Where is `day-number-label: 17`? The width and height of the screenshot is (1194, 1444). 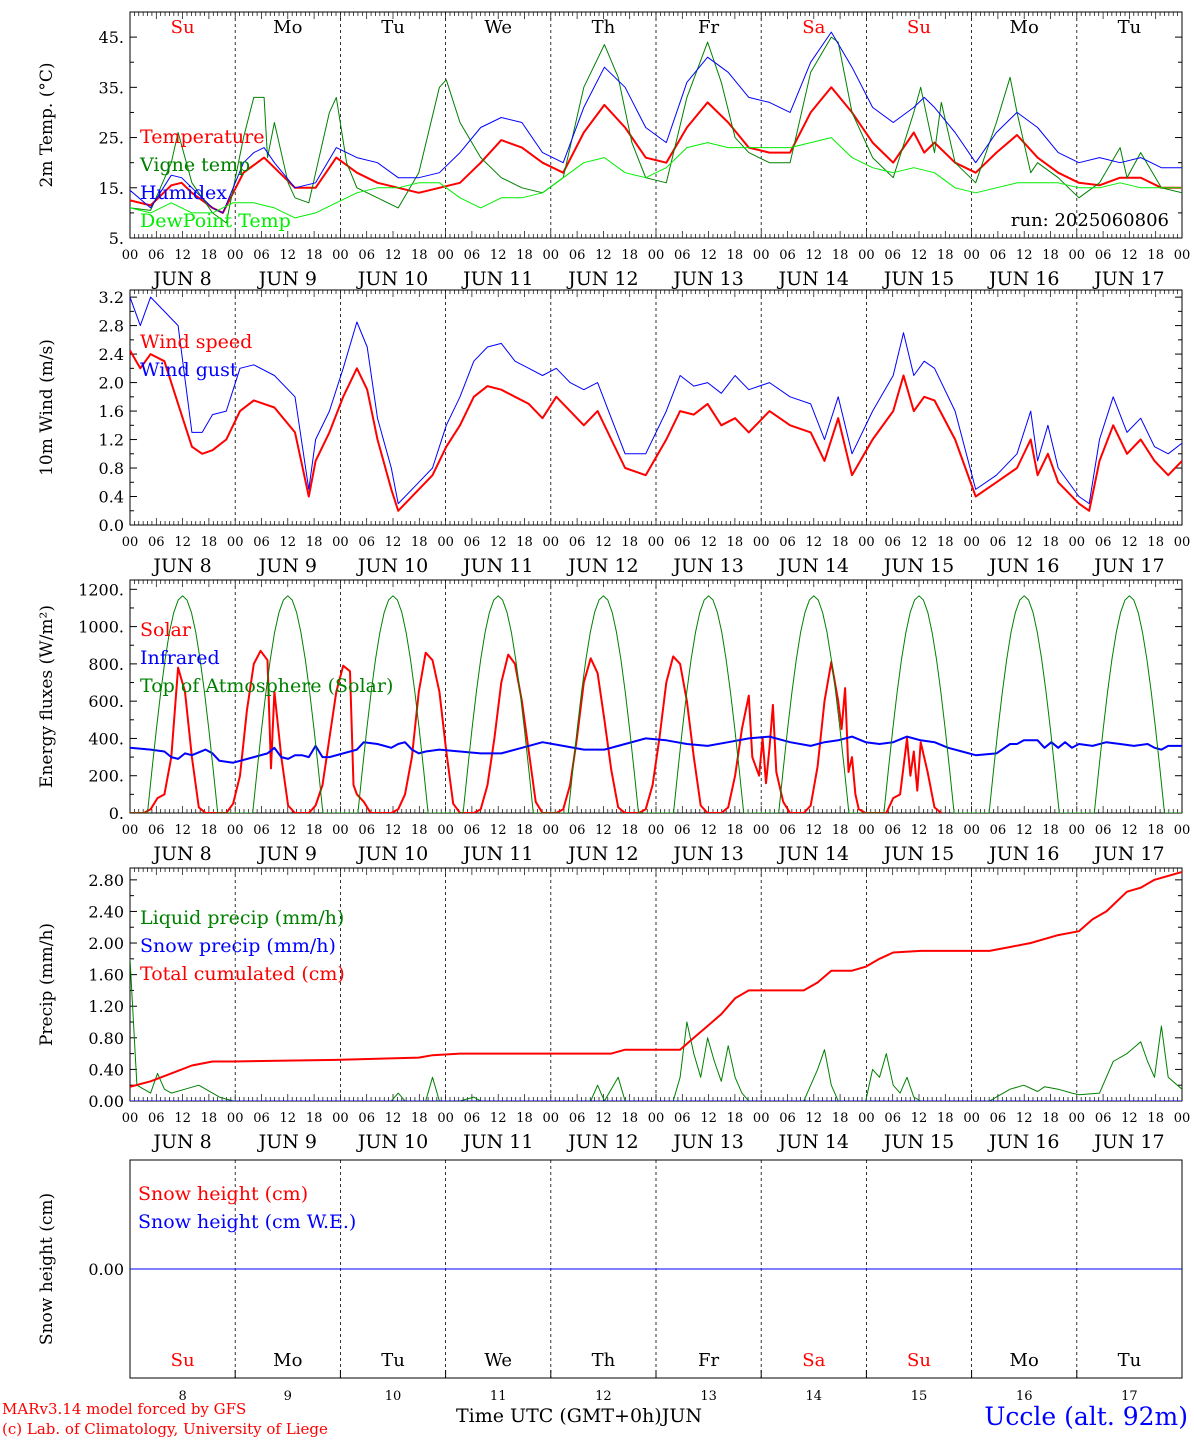
day-number-label: 17 is located at coordinates (1129, 1396).